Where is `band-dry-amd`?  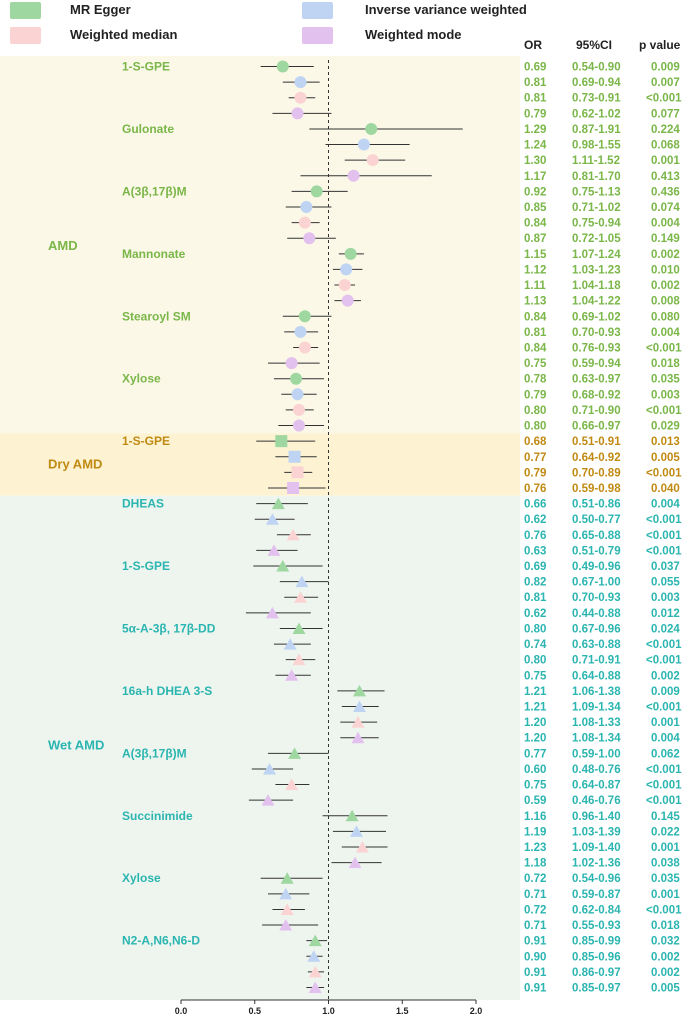
band-dry-amd is located at coordinates (260, 464).